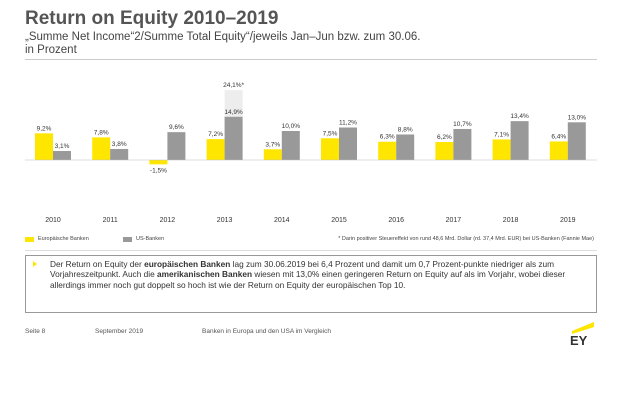  What do you see at coordinates (501, 149) in the screenshot?
I see `bar-eu-2018` at bounding box center [501, 149].